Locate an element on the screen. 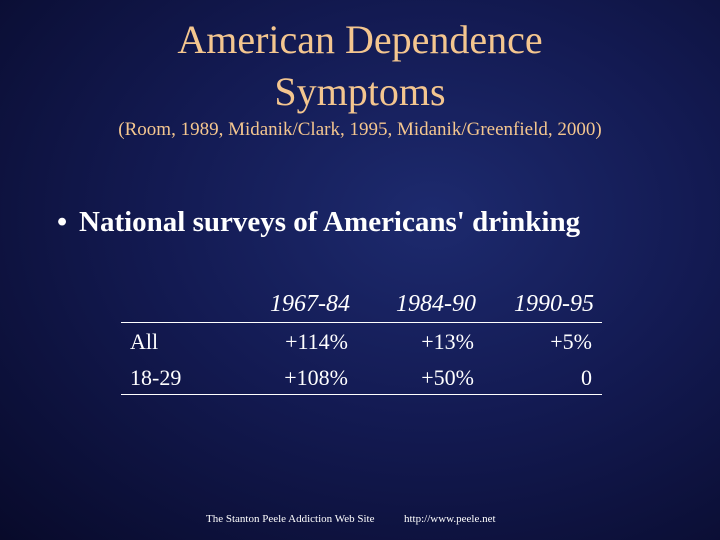 The image size is (720, 540). table-cell: +114% is located at coordinates (316, 341).